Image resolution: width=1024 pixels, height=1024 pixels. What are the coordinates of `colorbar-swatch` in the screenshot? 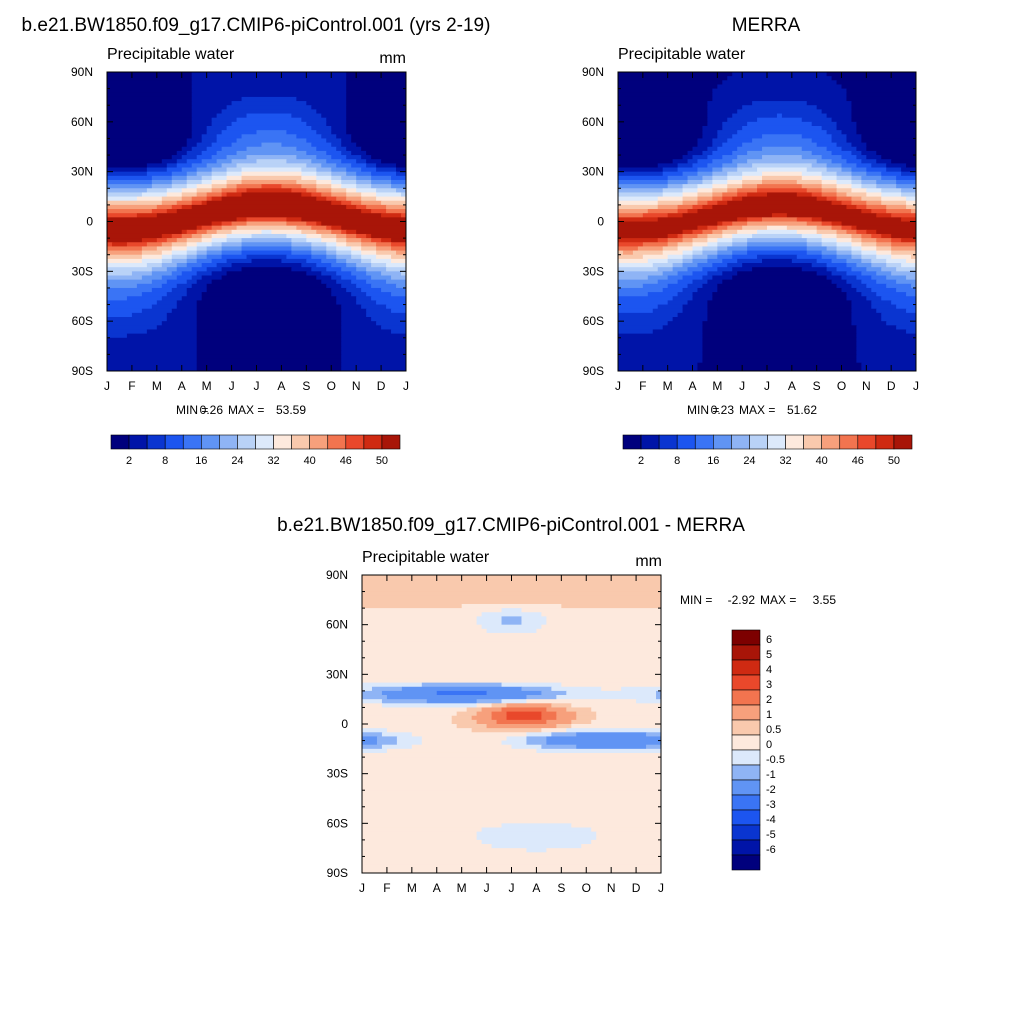 It's located at (337, 442).